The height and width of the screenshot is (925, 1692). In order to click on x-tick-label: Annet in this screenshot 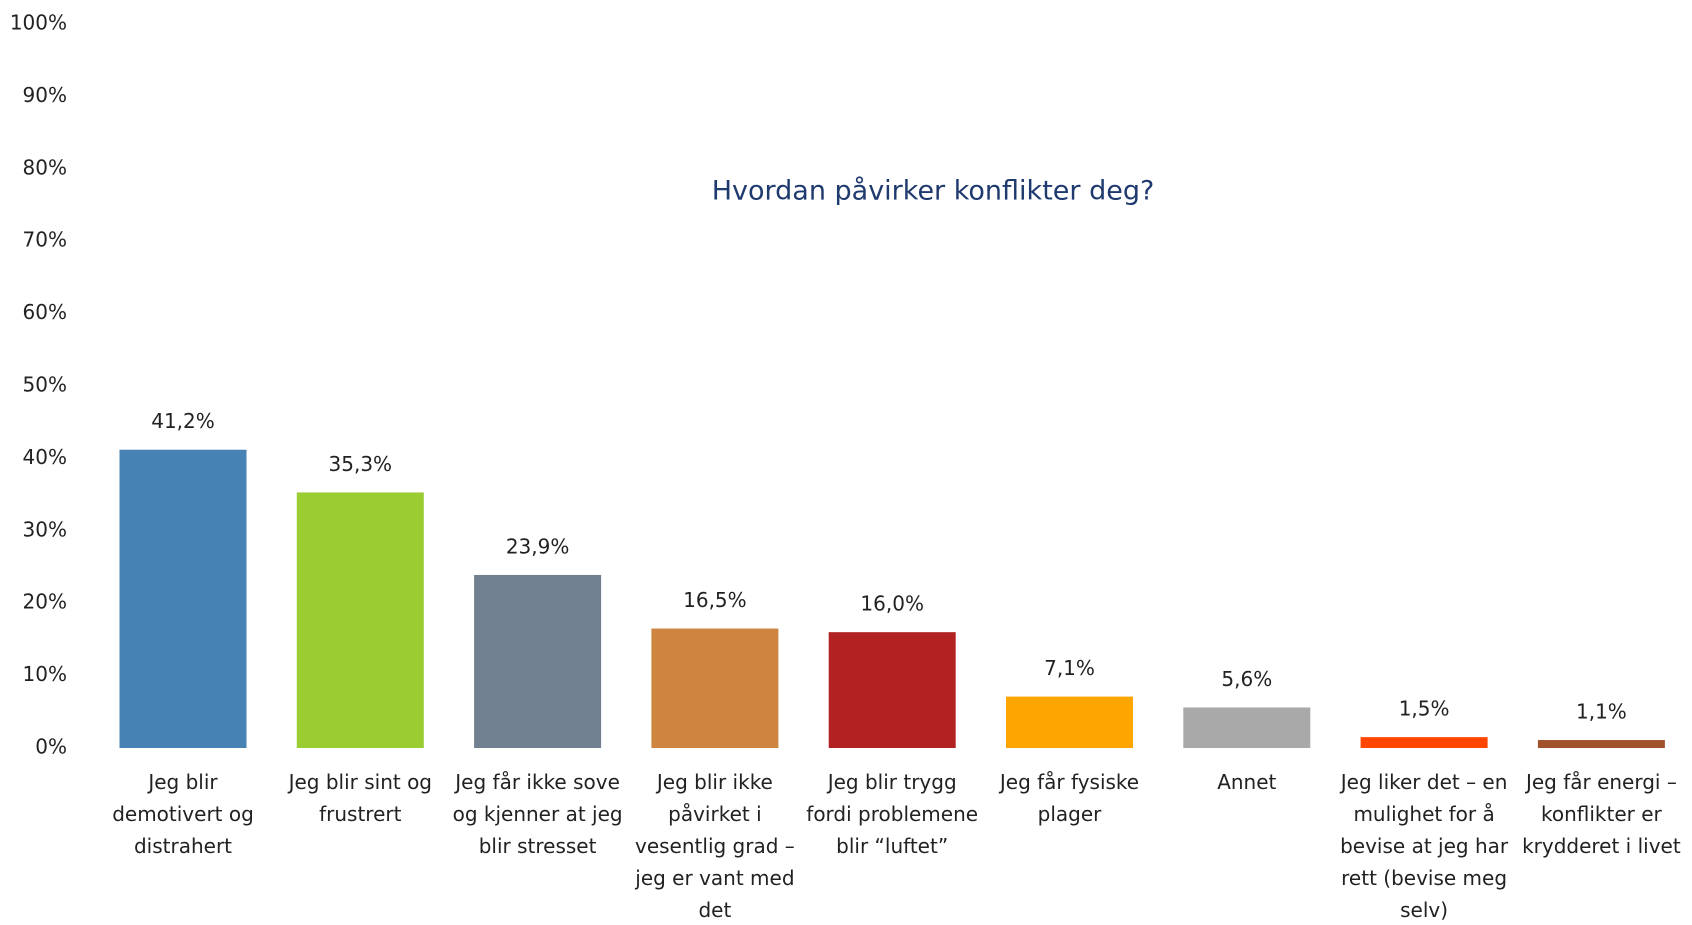, I will do `click(1247, 782)`.